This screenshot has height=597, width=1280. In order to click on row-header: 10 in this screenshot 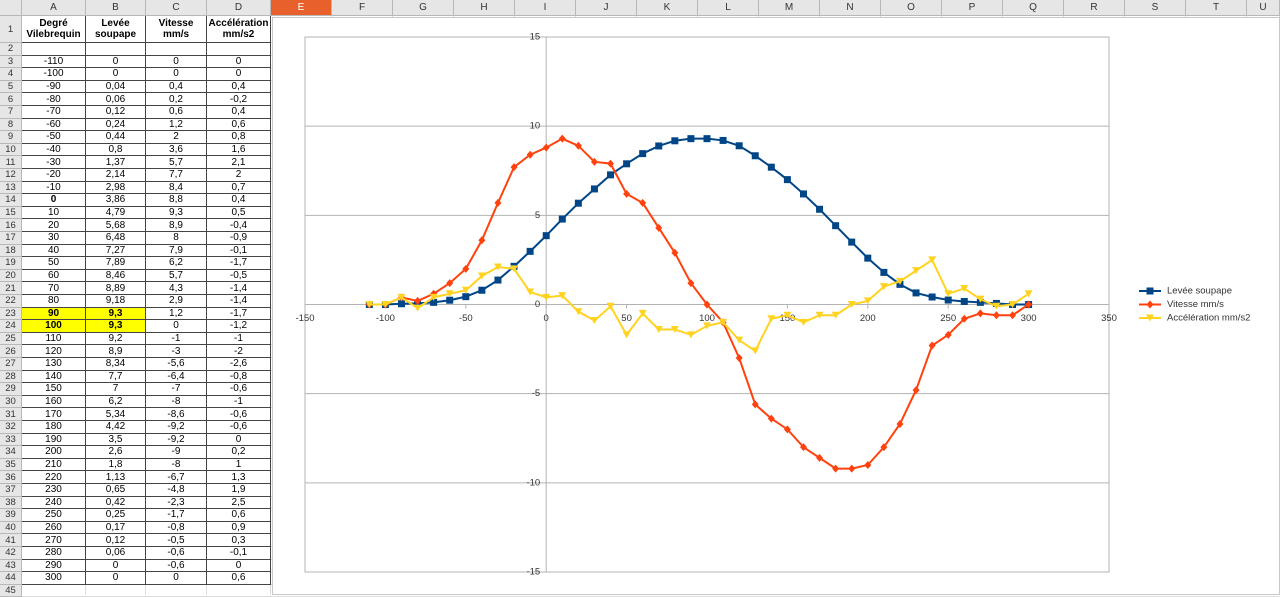, I will do `click(11, 150)`.